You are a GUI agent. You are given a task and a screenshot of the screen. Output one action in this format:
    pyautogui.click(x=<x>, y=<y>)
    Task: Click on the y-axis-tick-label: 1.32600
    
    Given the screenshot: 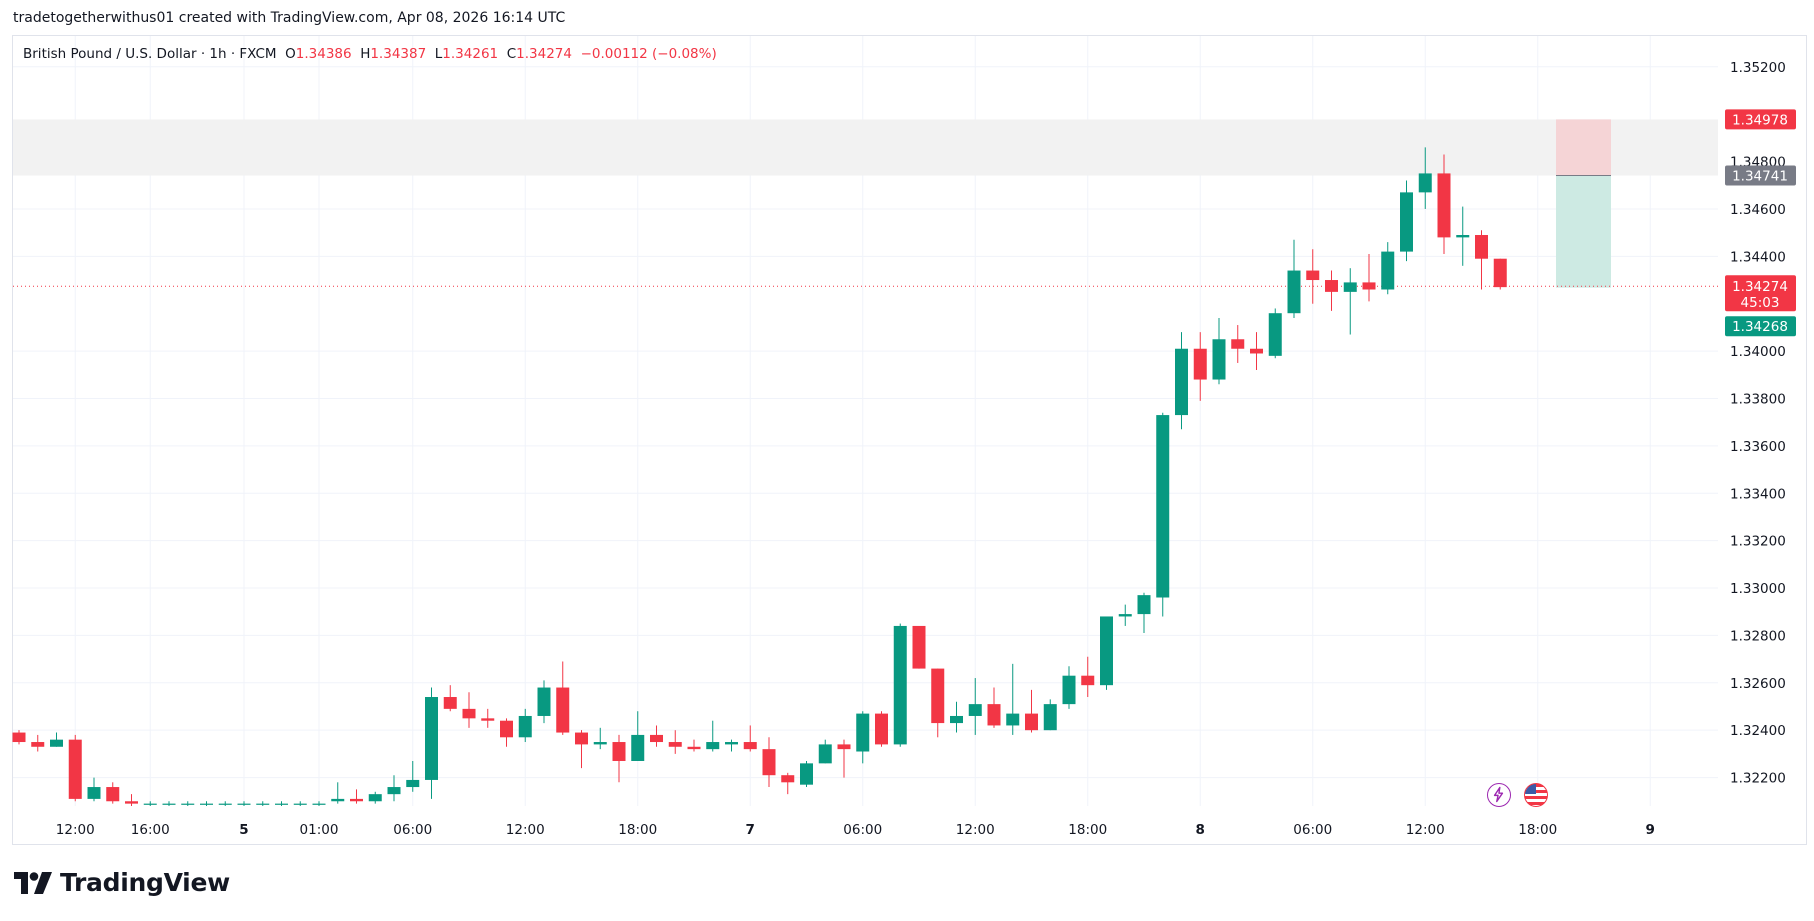 What is the action you would take?
    pyautogui.click(x=1758, y=684)
    